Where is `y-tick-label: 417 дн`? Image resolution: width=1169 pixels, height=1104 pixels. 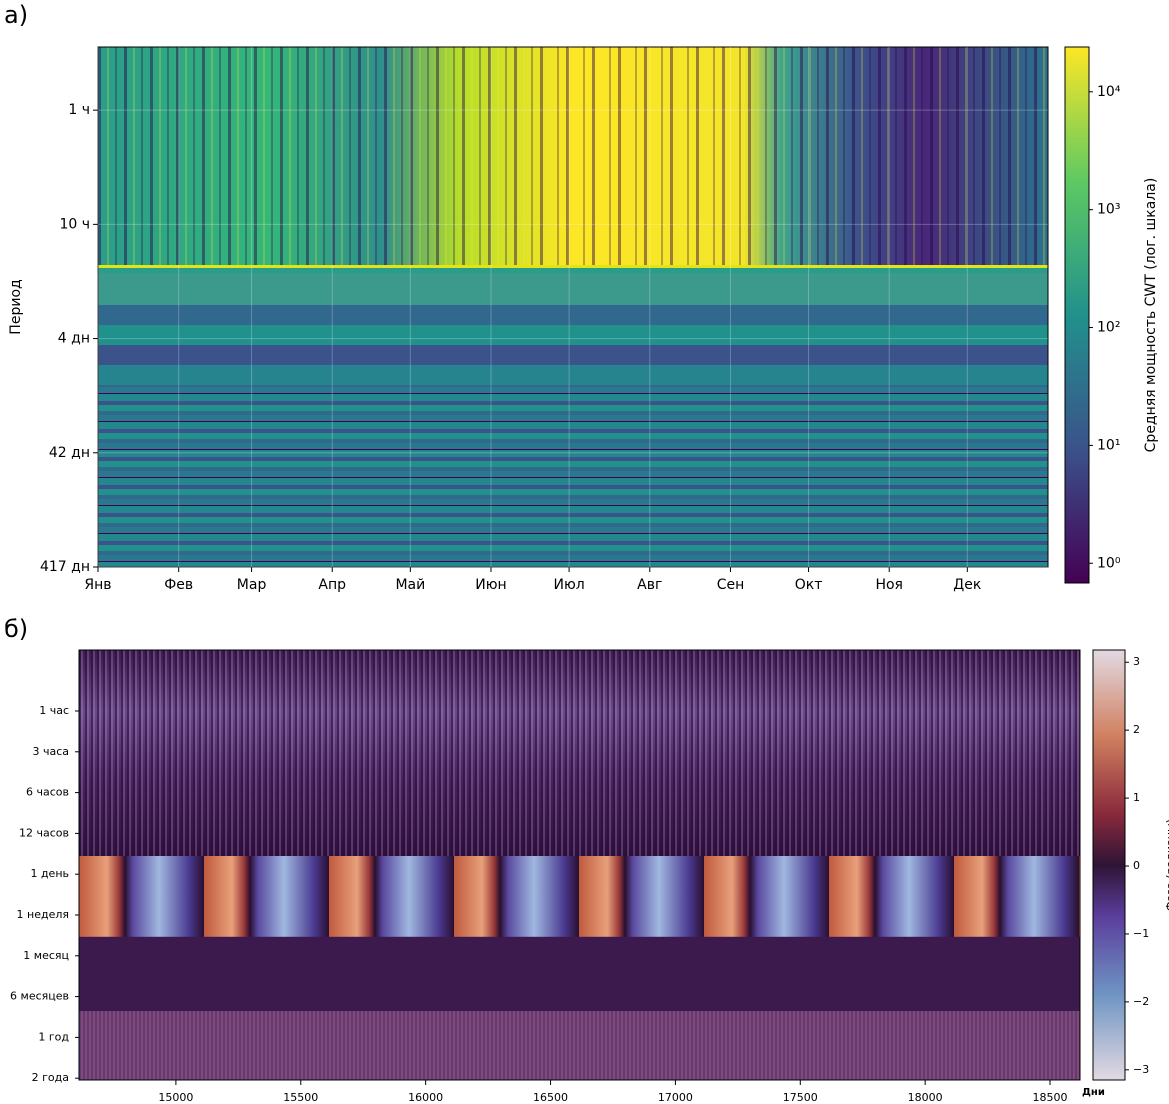
y-tick-label: 417 дн is located at coordinates (65, 567).